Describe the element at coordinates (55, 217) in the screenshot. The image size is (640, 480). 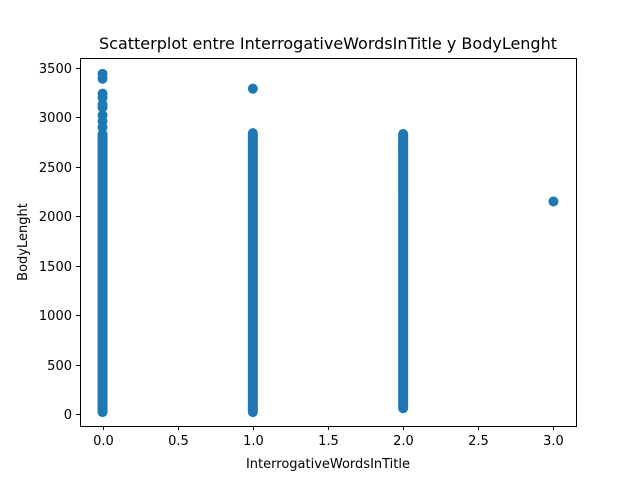
I see `y-tick-label-4: 2000` at that location.